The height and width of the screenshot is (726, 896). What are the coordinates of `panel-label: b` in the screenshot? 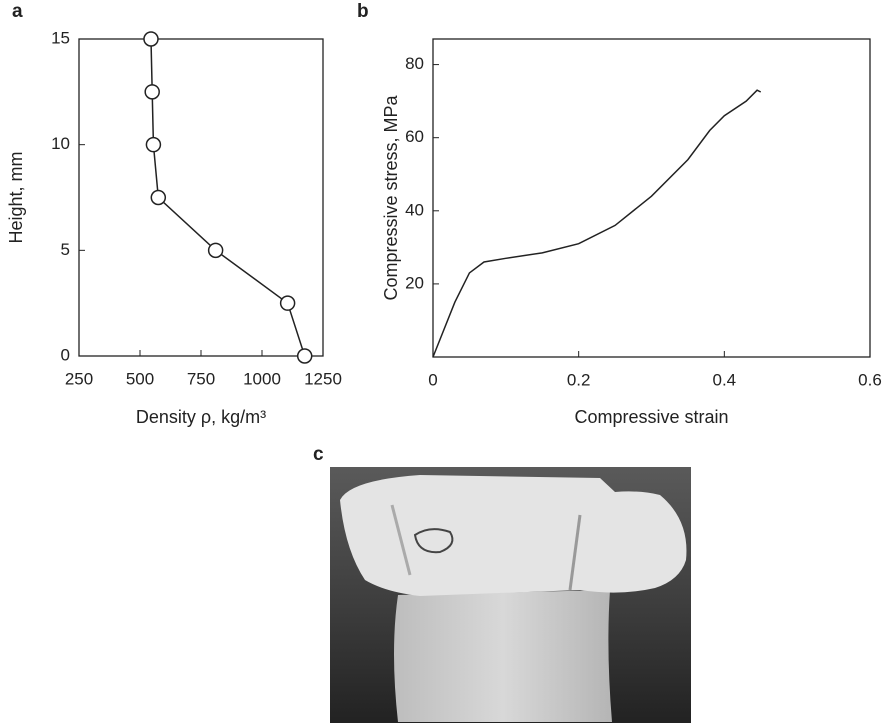 It's located at (363, 11).